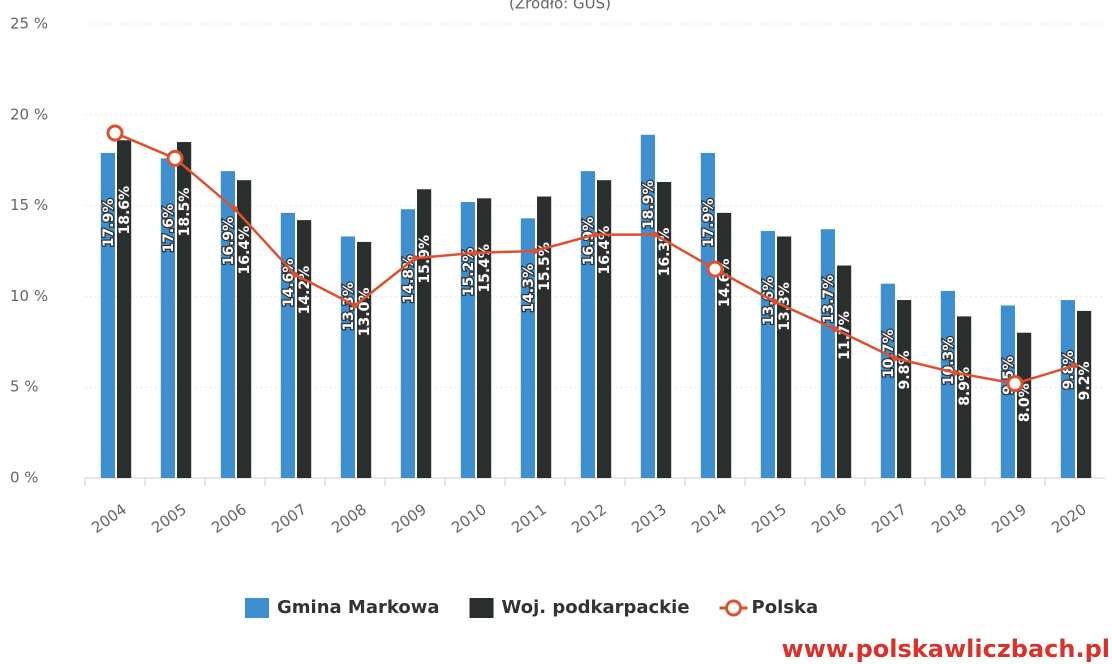 The image size is (1112, 664). I want to click on x-tick-label: 2009, so click(409, 518).